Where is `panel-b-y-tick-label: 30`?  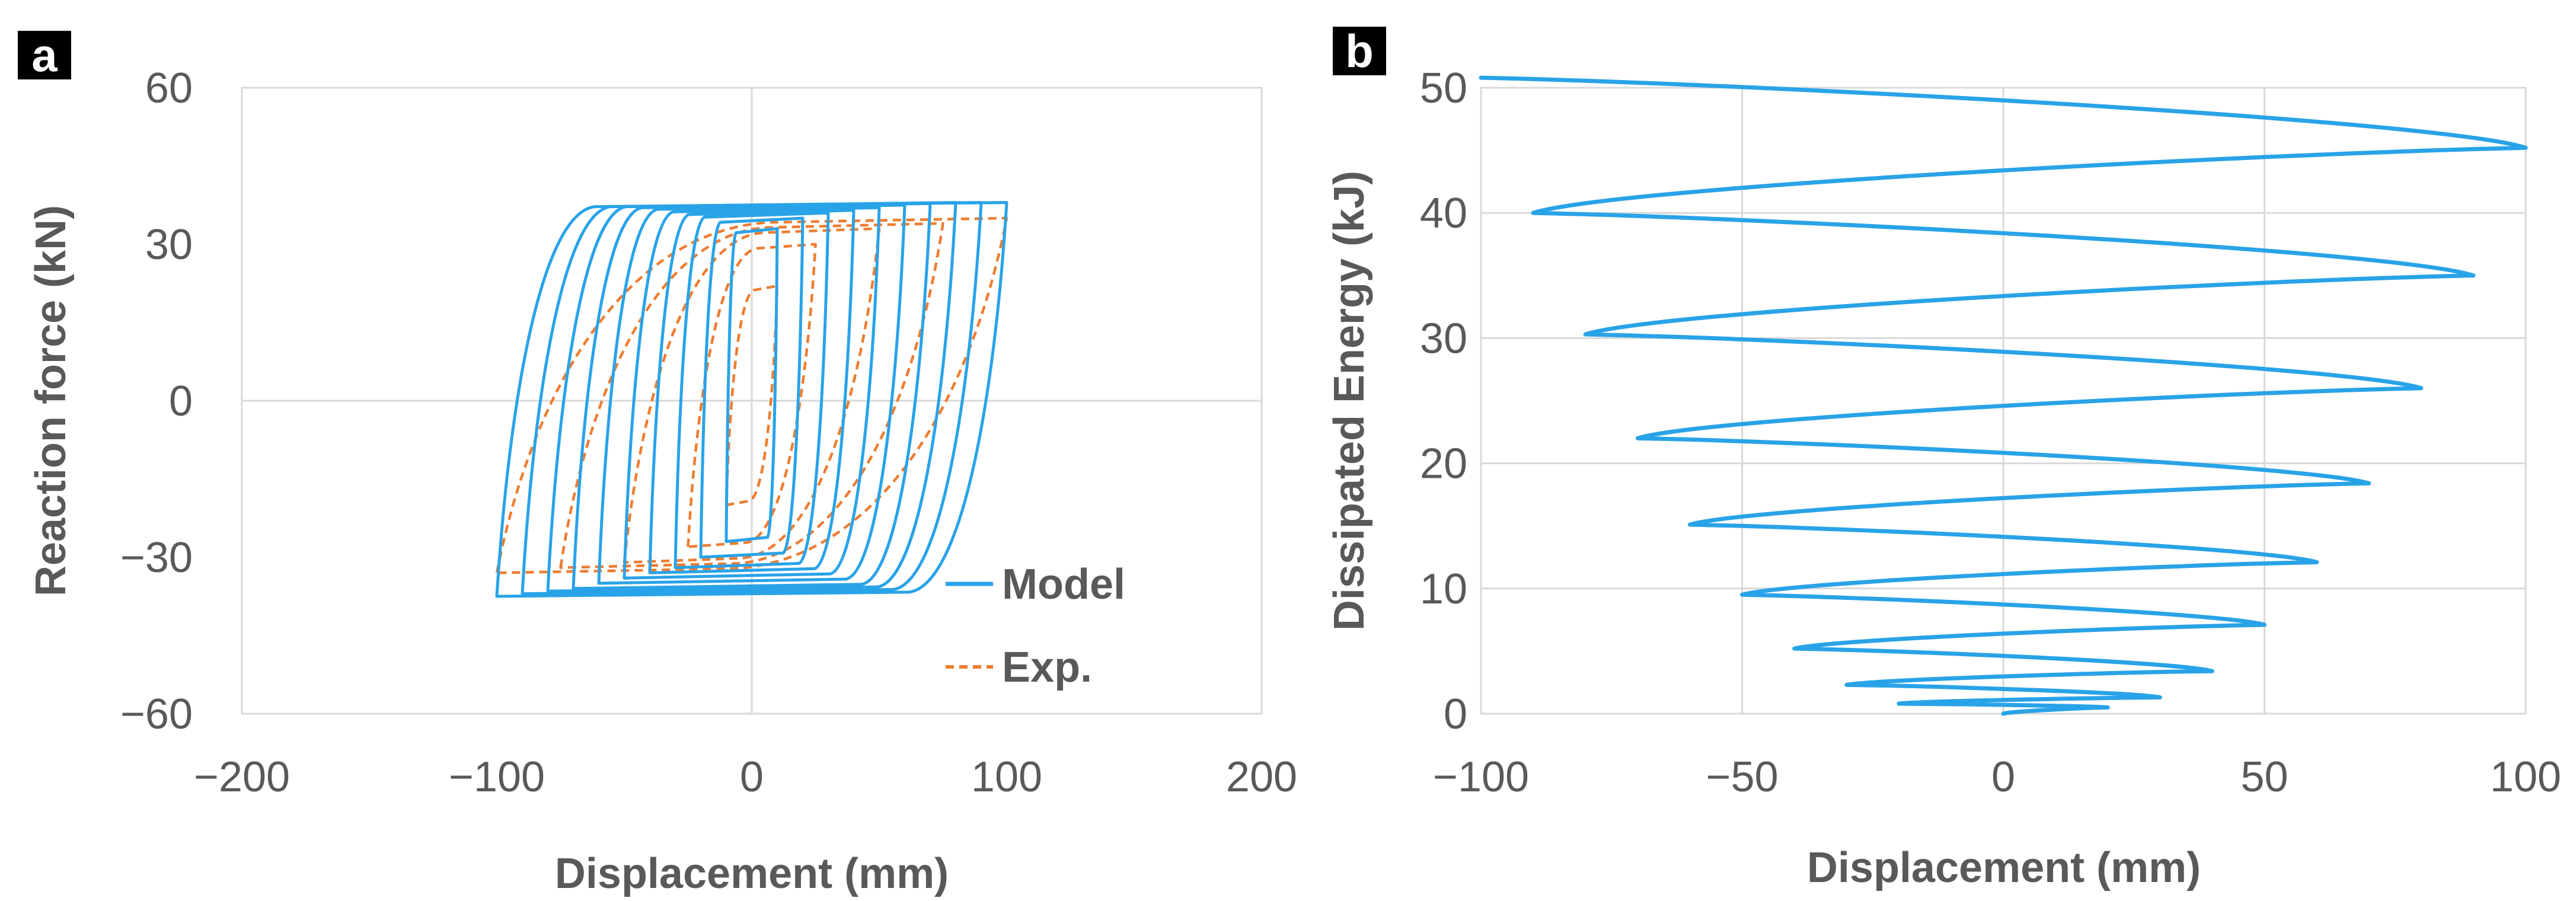 panel-b-y-tick-label: 30 is located at coordinates (1443, 338).